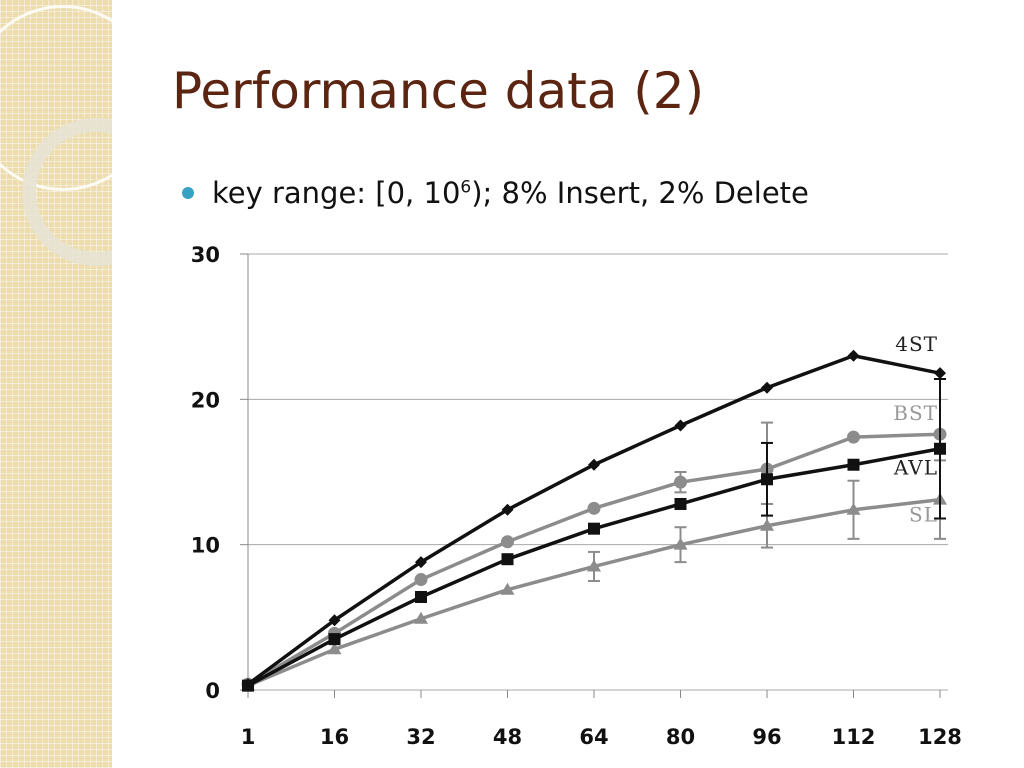  Describe the element at coordinates (916, 344) in the screenshot. I see `series-label-4st: 4ST` at that location.